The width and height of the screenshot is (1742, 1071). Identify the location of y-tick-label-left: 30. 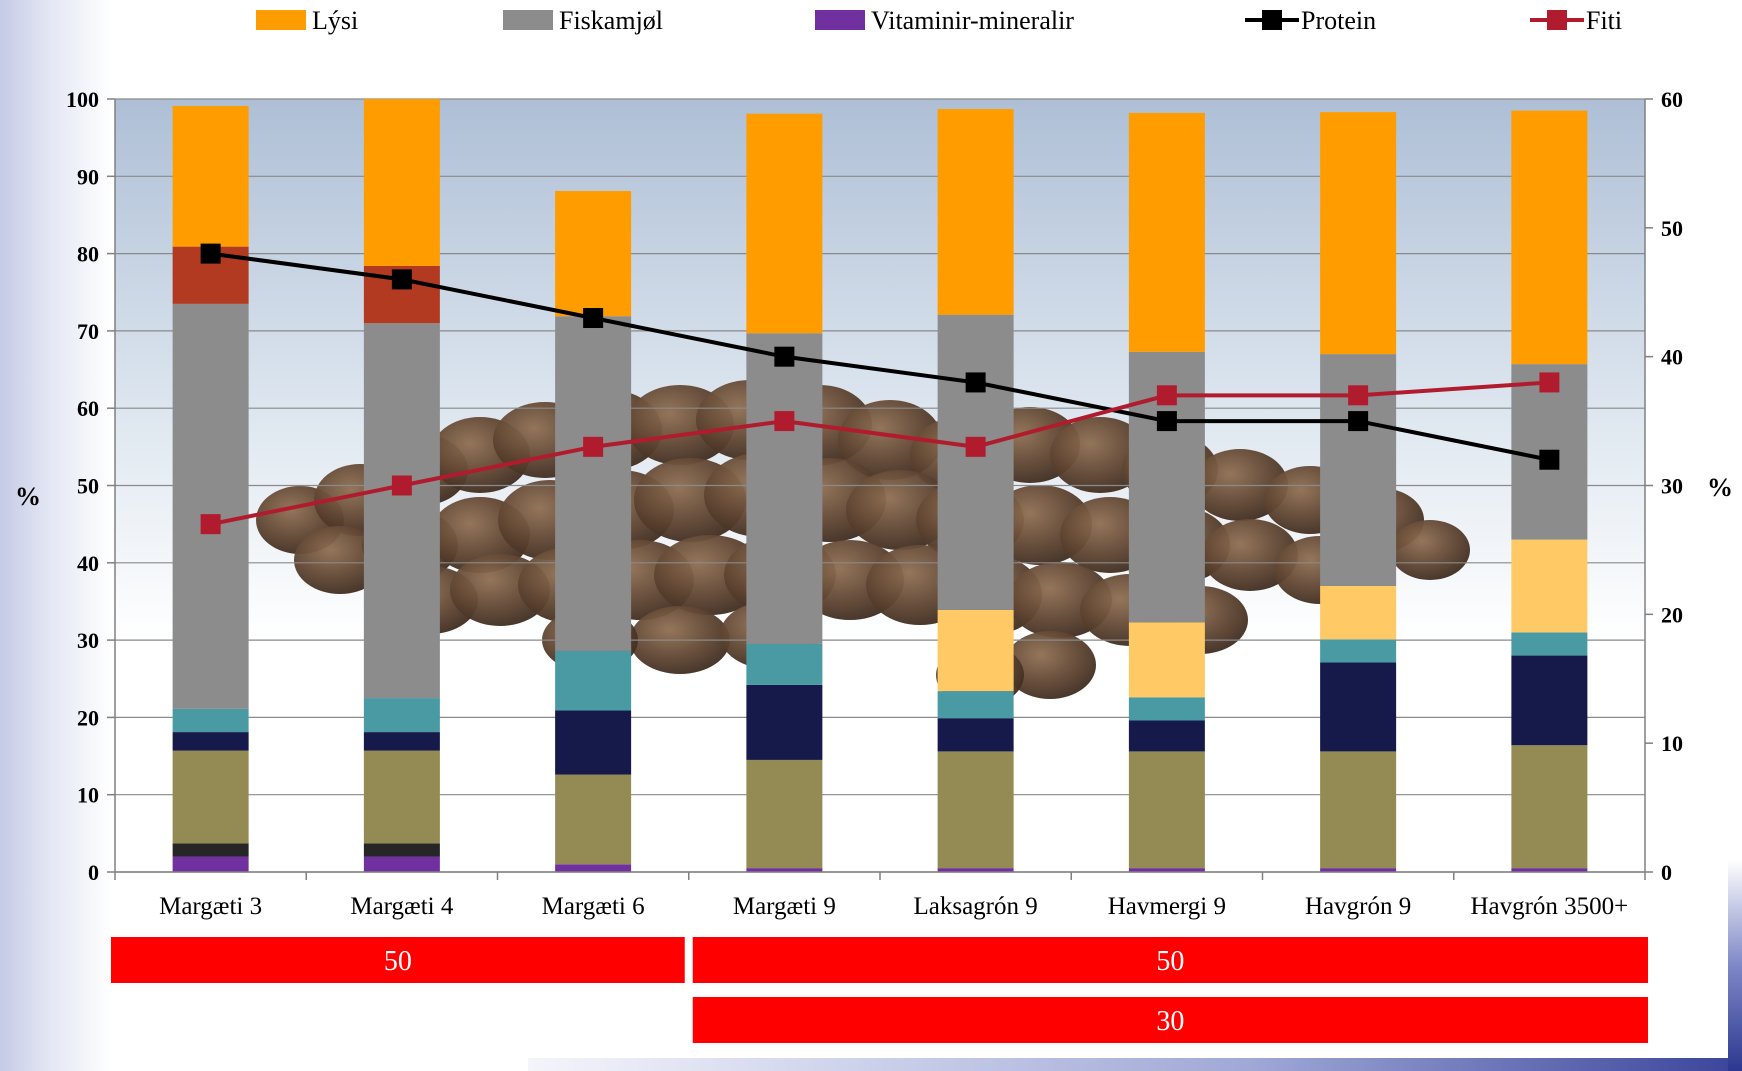
(88, 640).